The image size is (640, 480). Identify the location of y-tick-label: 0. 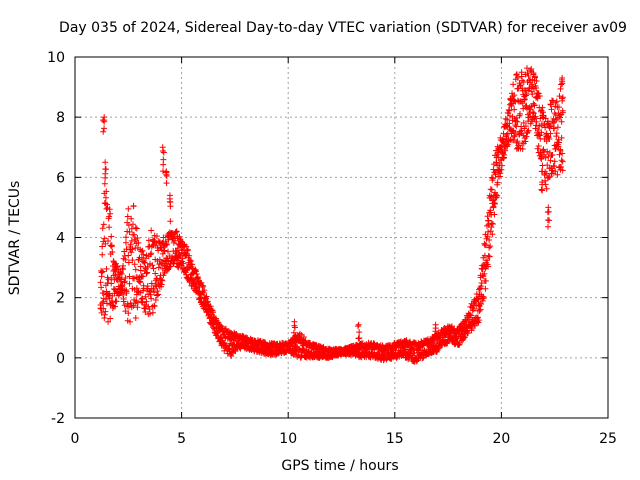
(60, 359).